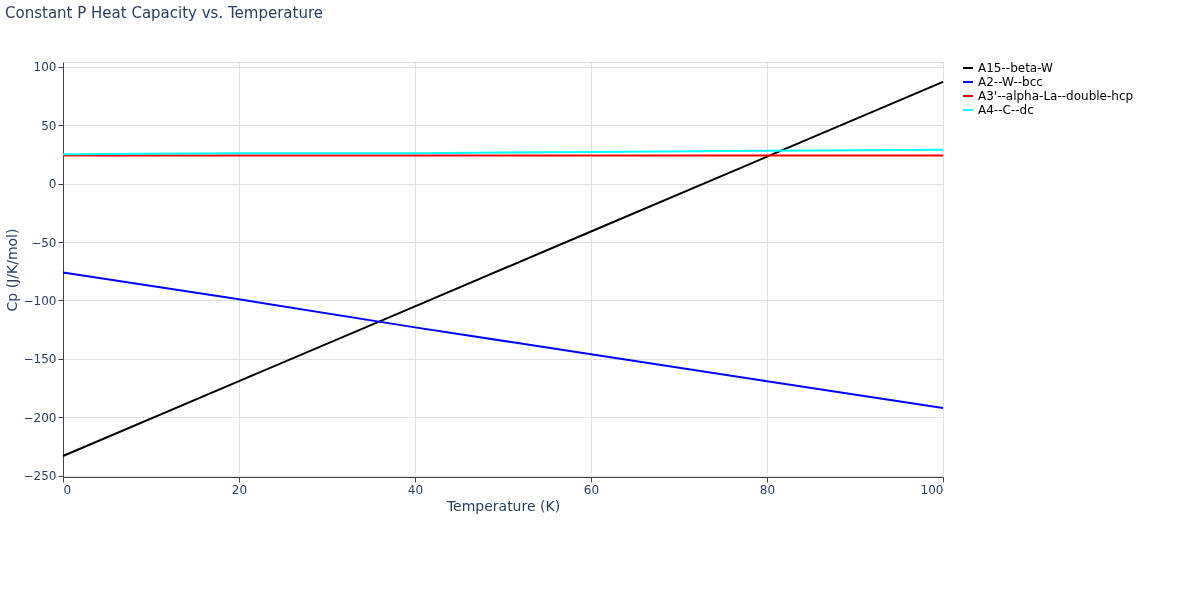  What do you see at coordinates (44, 242) in the screenshot?
I see `y-tick-label: −50` at bounding box center [44, 242].